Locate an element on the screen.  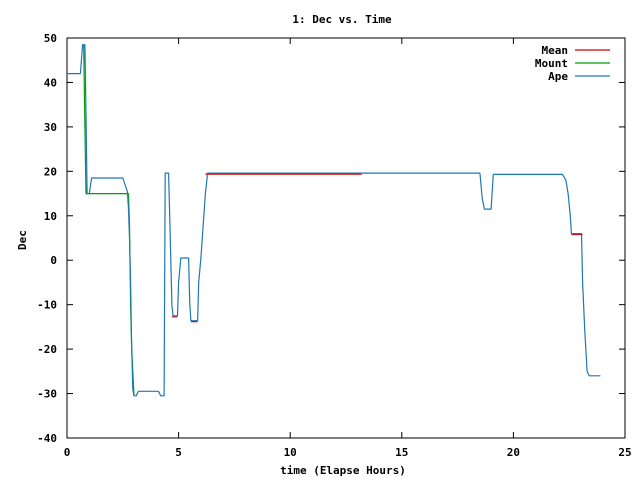
x-tick-label: 20 is located at coordinates (513, 452).